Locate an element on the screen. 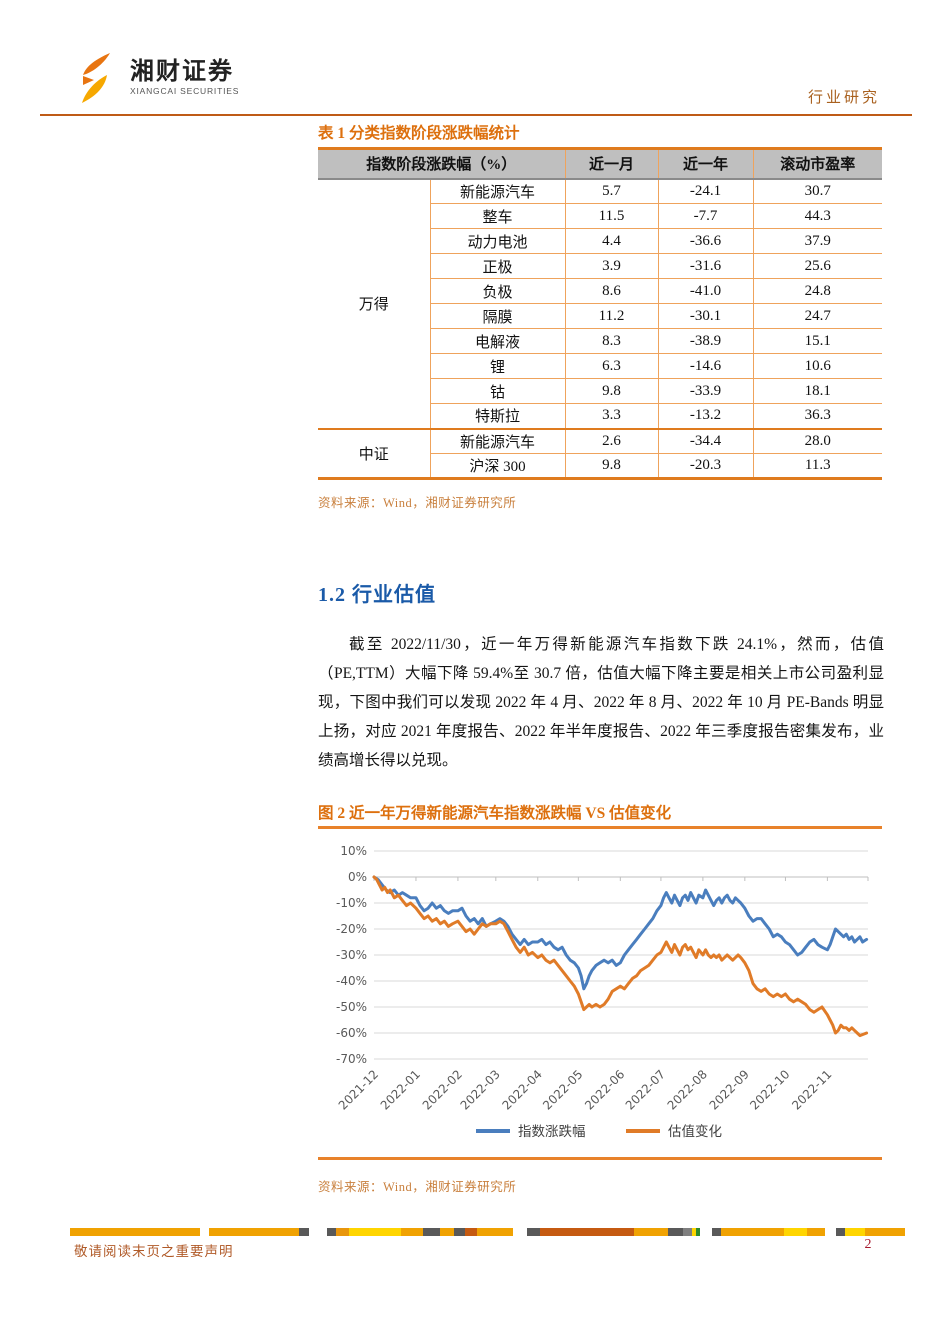 The image size is (950, 1344). table-value-cell: 44.3 is located at coordinates (817, 216).